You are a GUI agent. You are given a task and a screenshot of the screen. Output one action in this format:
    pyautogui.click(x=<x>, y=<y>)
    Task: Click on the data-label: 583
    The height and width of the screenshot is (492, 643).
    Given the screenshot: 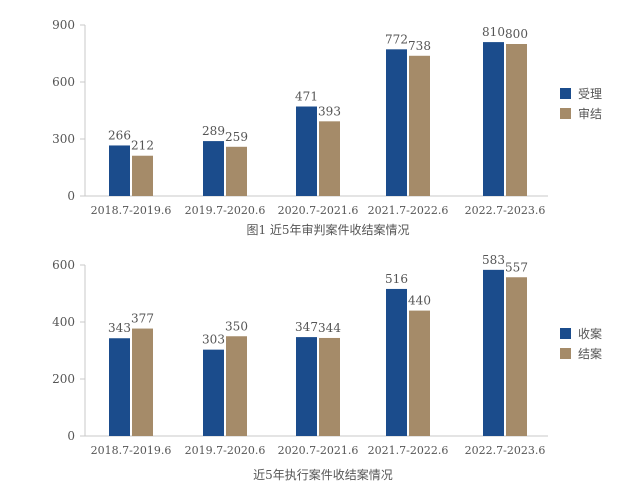 What is the action you would take?
    pyautogui.click(x=493, y=260)
    